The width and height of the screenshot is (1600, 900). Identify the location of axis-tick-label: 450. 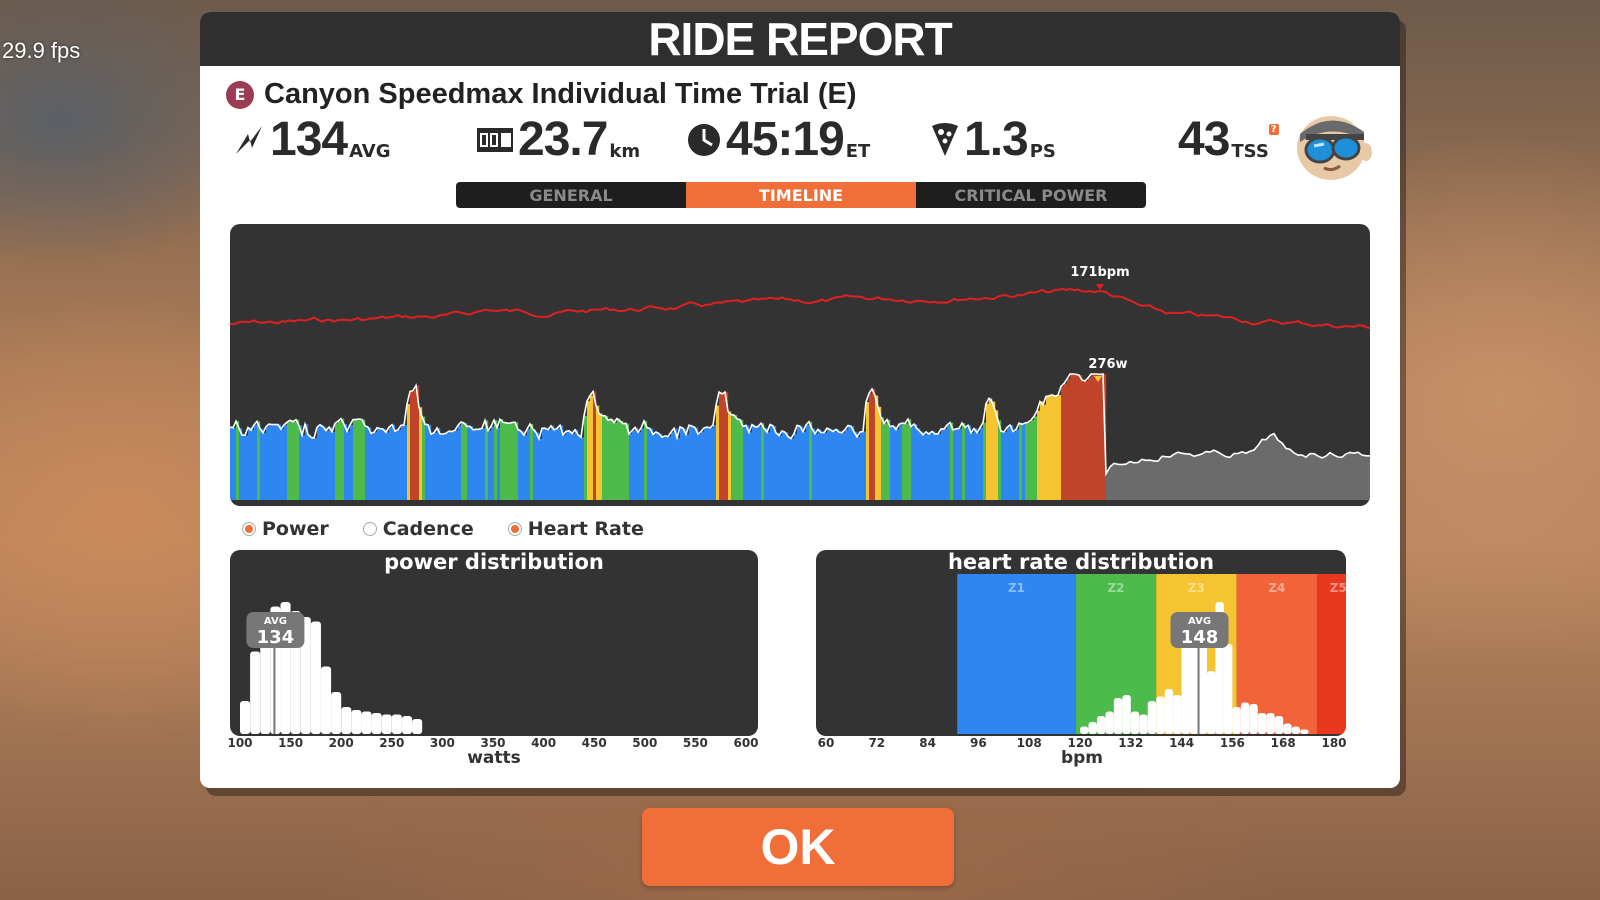
(594, 743).